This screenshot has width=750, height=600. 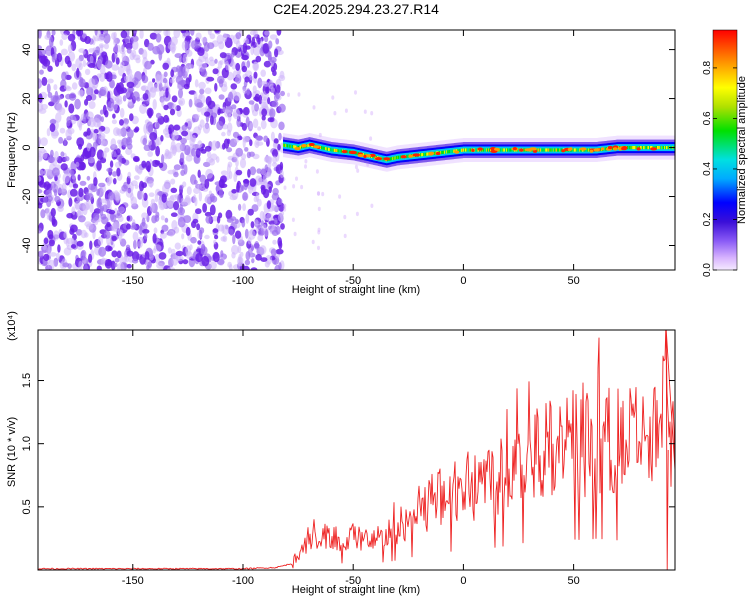 What do you see at coordinates (742, 150) in the screenshot?
I see `colorbar-label: Normalized spectral amplitude` at bounding box center [742, 150].